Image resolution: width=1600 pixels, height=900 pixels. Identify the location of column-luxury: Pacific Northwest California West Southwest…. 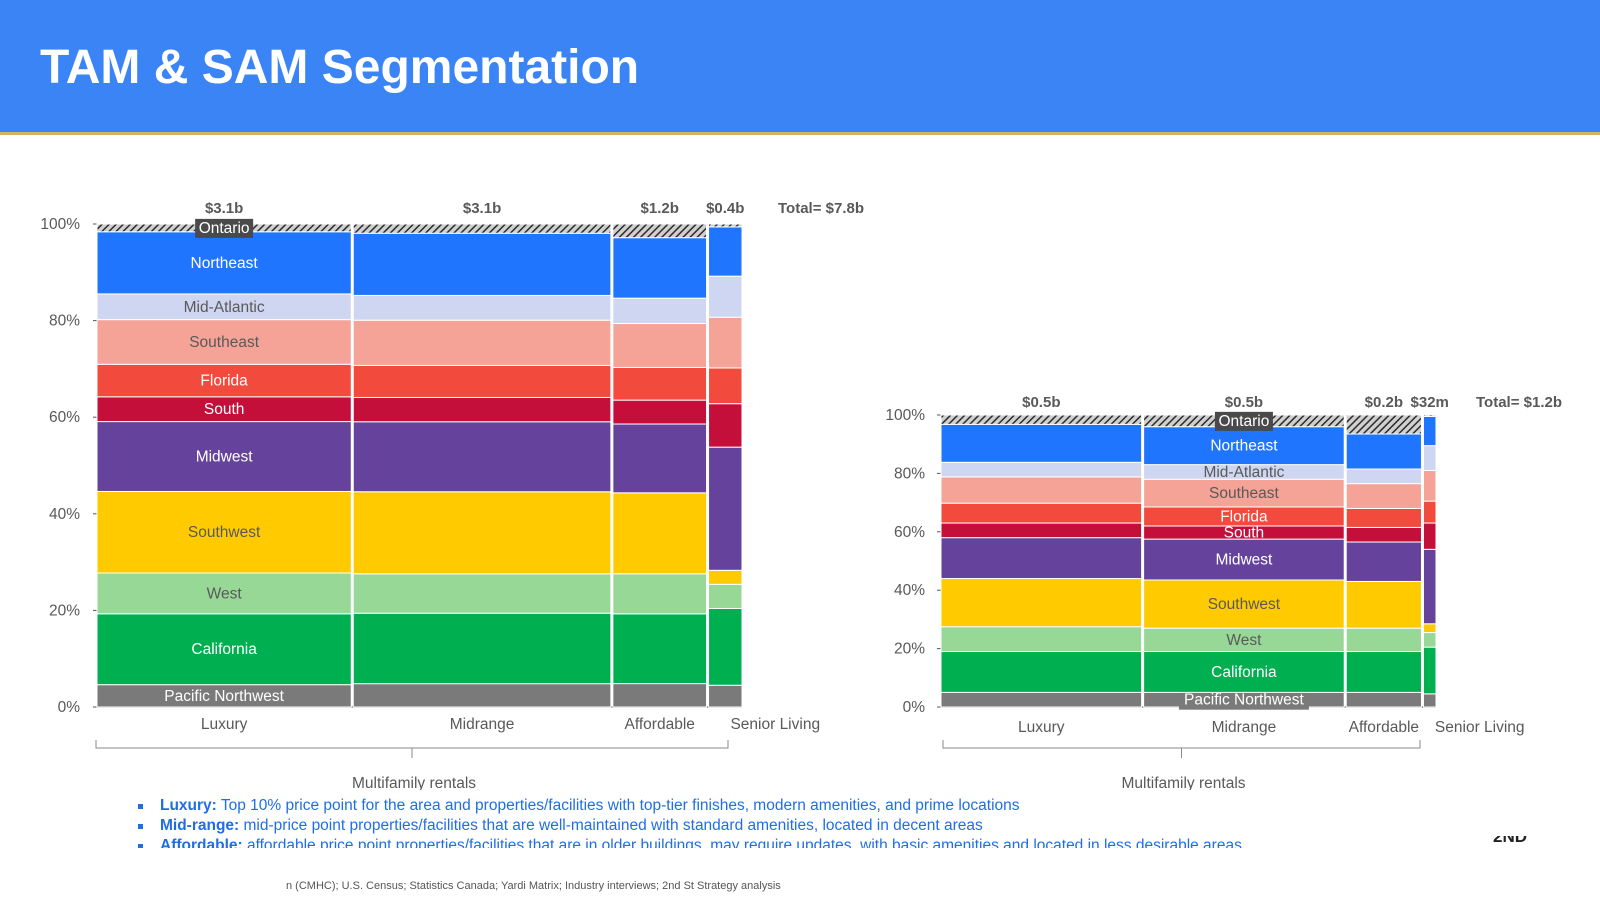
(224, 463).